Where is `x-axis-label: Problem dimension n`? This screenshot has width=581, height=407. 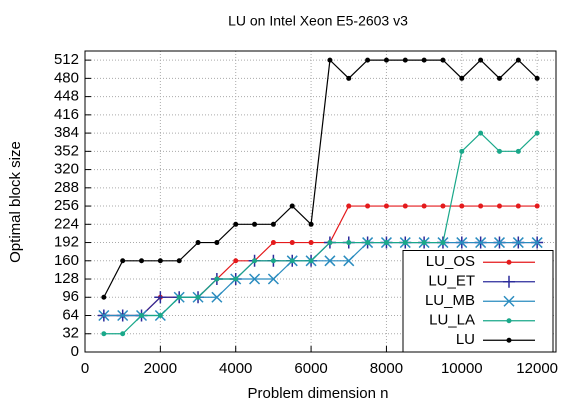
x-axis-label: Problem dimension n is located at coordinates (318, 393).